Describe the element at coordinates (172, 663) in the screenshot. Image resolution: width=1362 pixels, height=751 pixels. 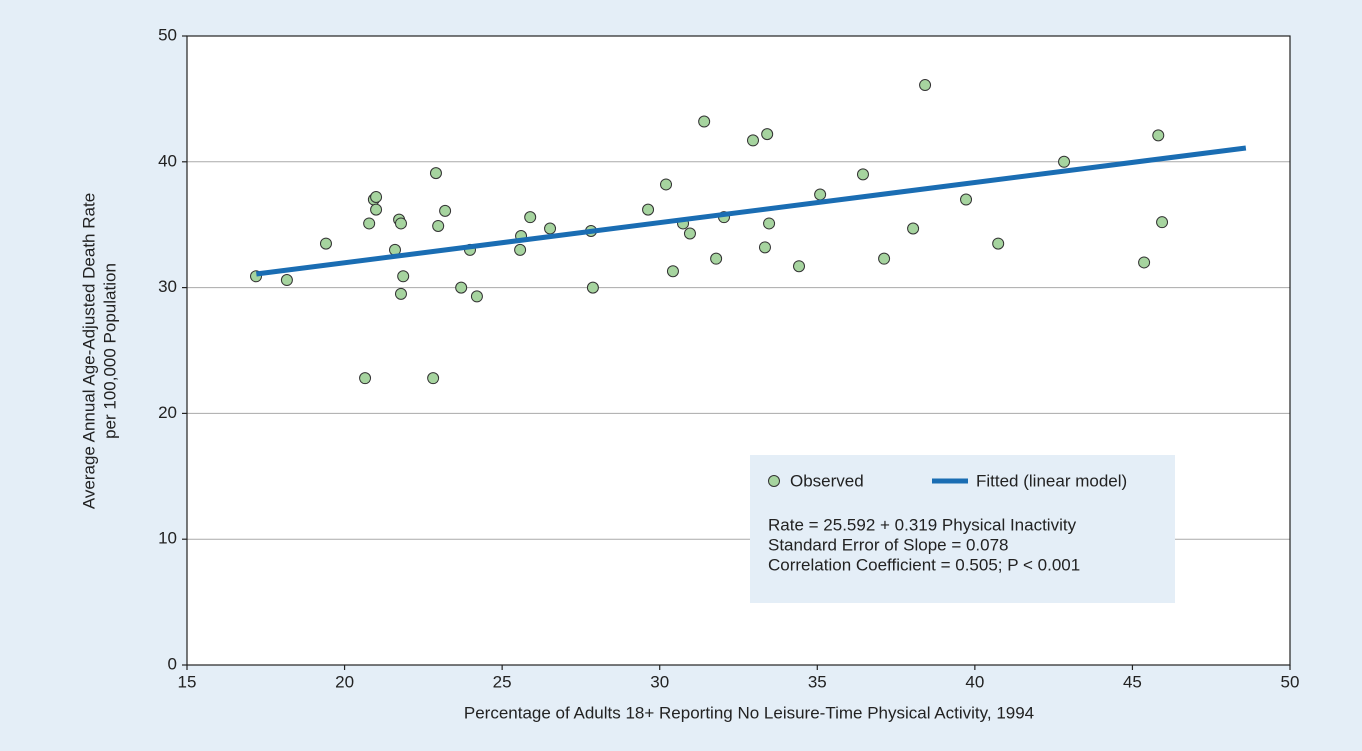
I see `y-tick-label: 0` at that location.